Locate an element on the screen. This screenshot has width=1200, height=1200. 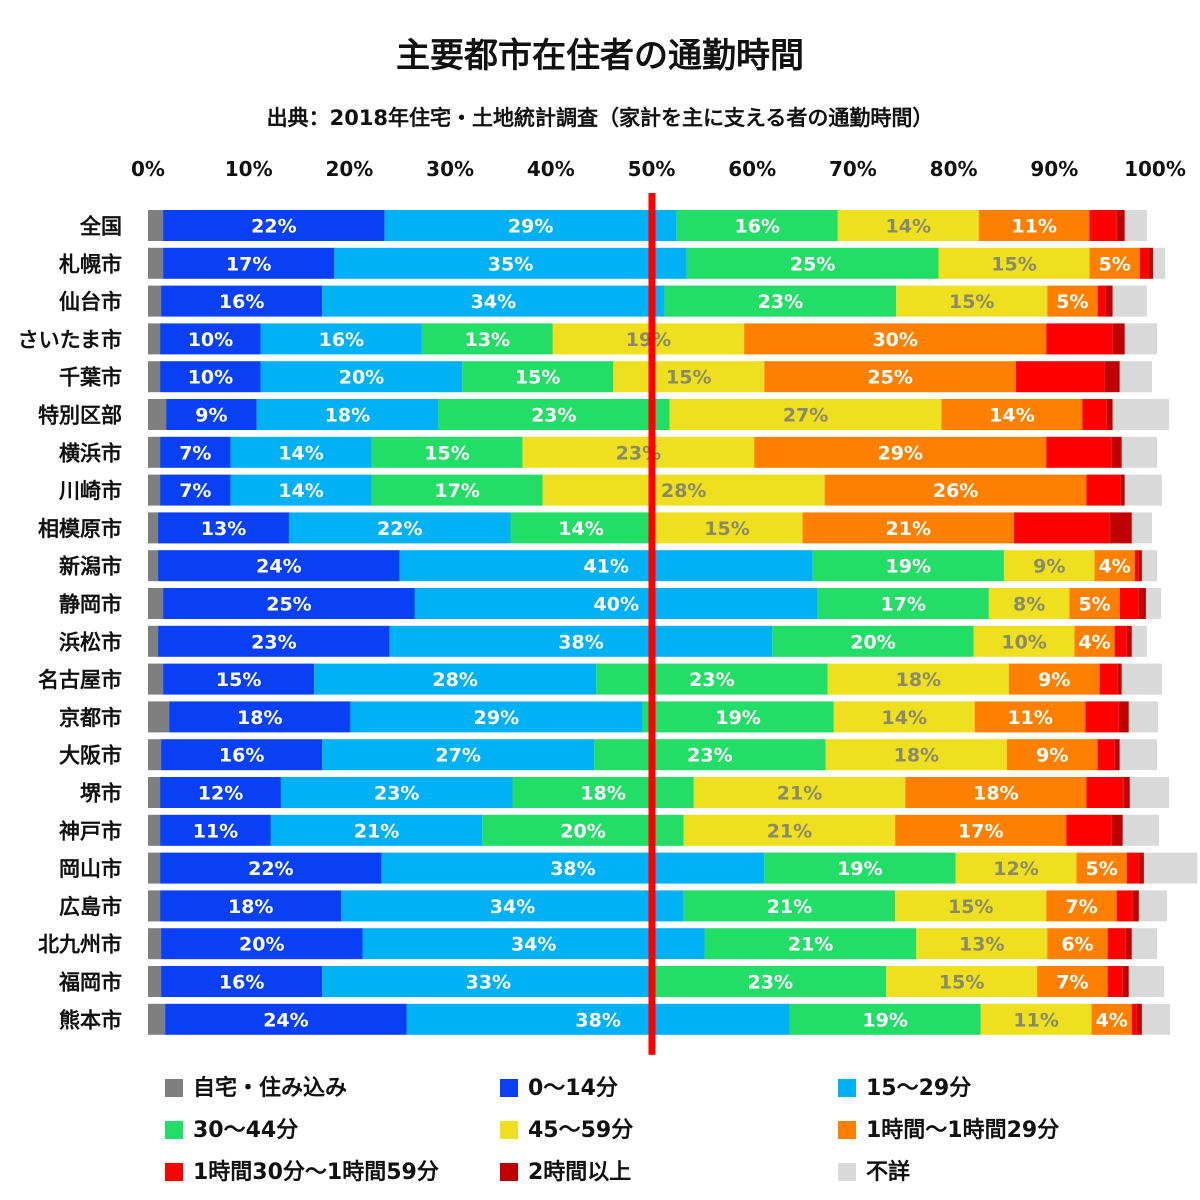
x-tick-label: 90% is located at coordinates (1054, 169).